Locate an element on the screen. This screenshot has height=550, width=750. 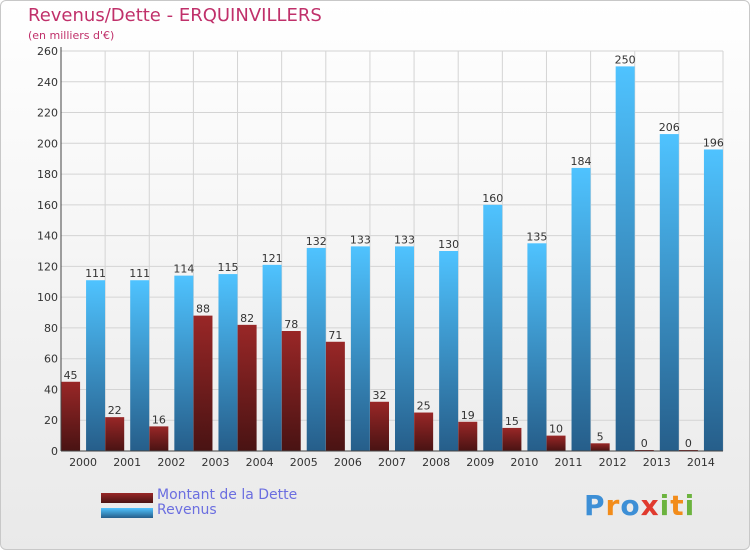
bar-revenus-2004 is located at coordinates (272, 357).